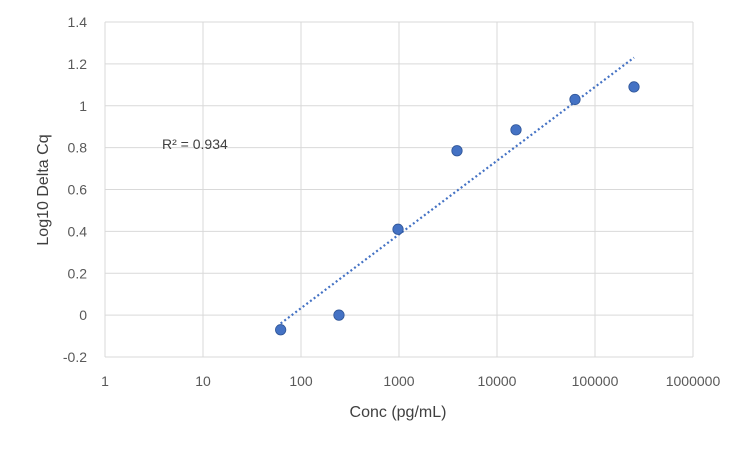 This screenshot has width=750, height=450. I want to click on x-tick-label: 1000, so click(398, 381).